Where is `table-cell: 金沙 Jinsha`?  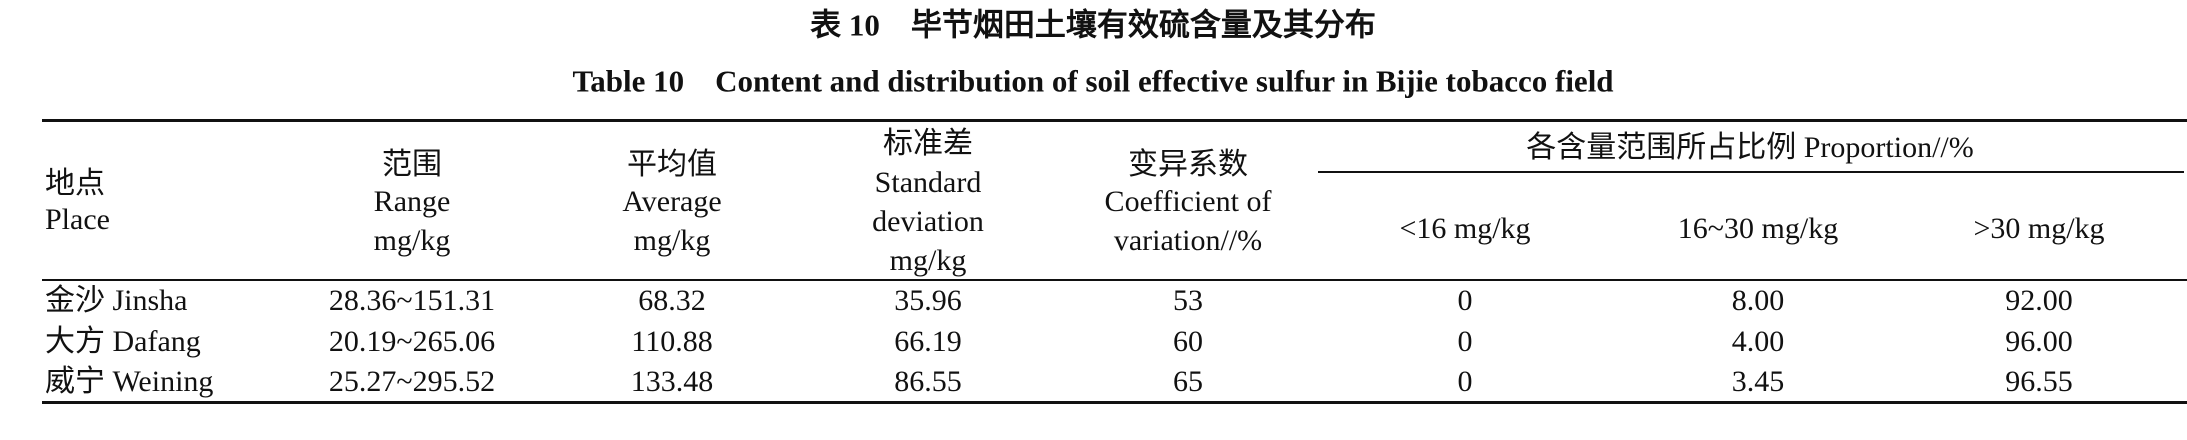
table-cell: 金沙 Jinsha is located at coordinates (116, 300).